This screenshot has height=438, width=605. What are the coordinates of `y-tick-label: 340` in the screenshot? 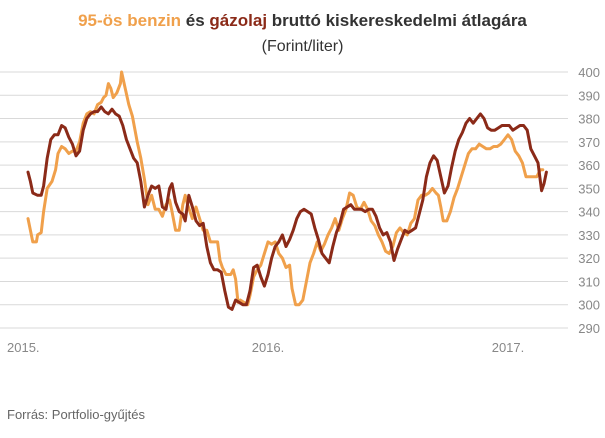 It's located at (589, 212).